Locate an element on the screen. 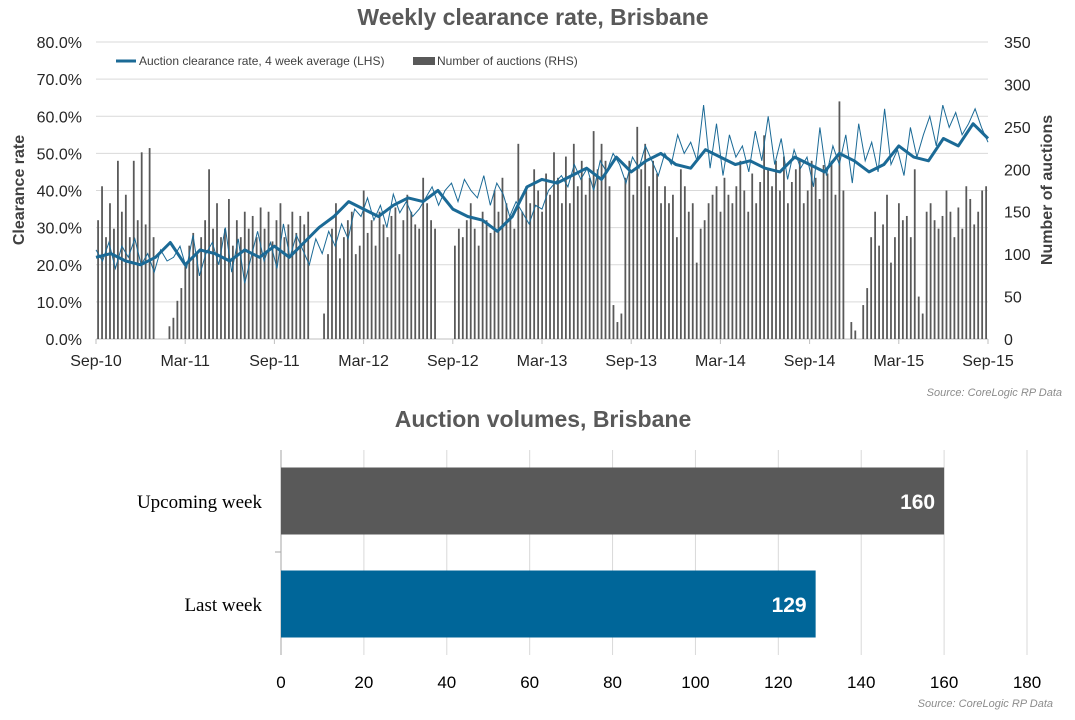 The width and height of the screenshot is (1075, 720). chart1-y-tick: 70.0% is located at coordinates (59, 80).